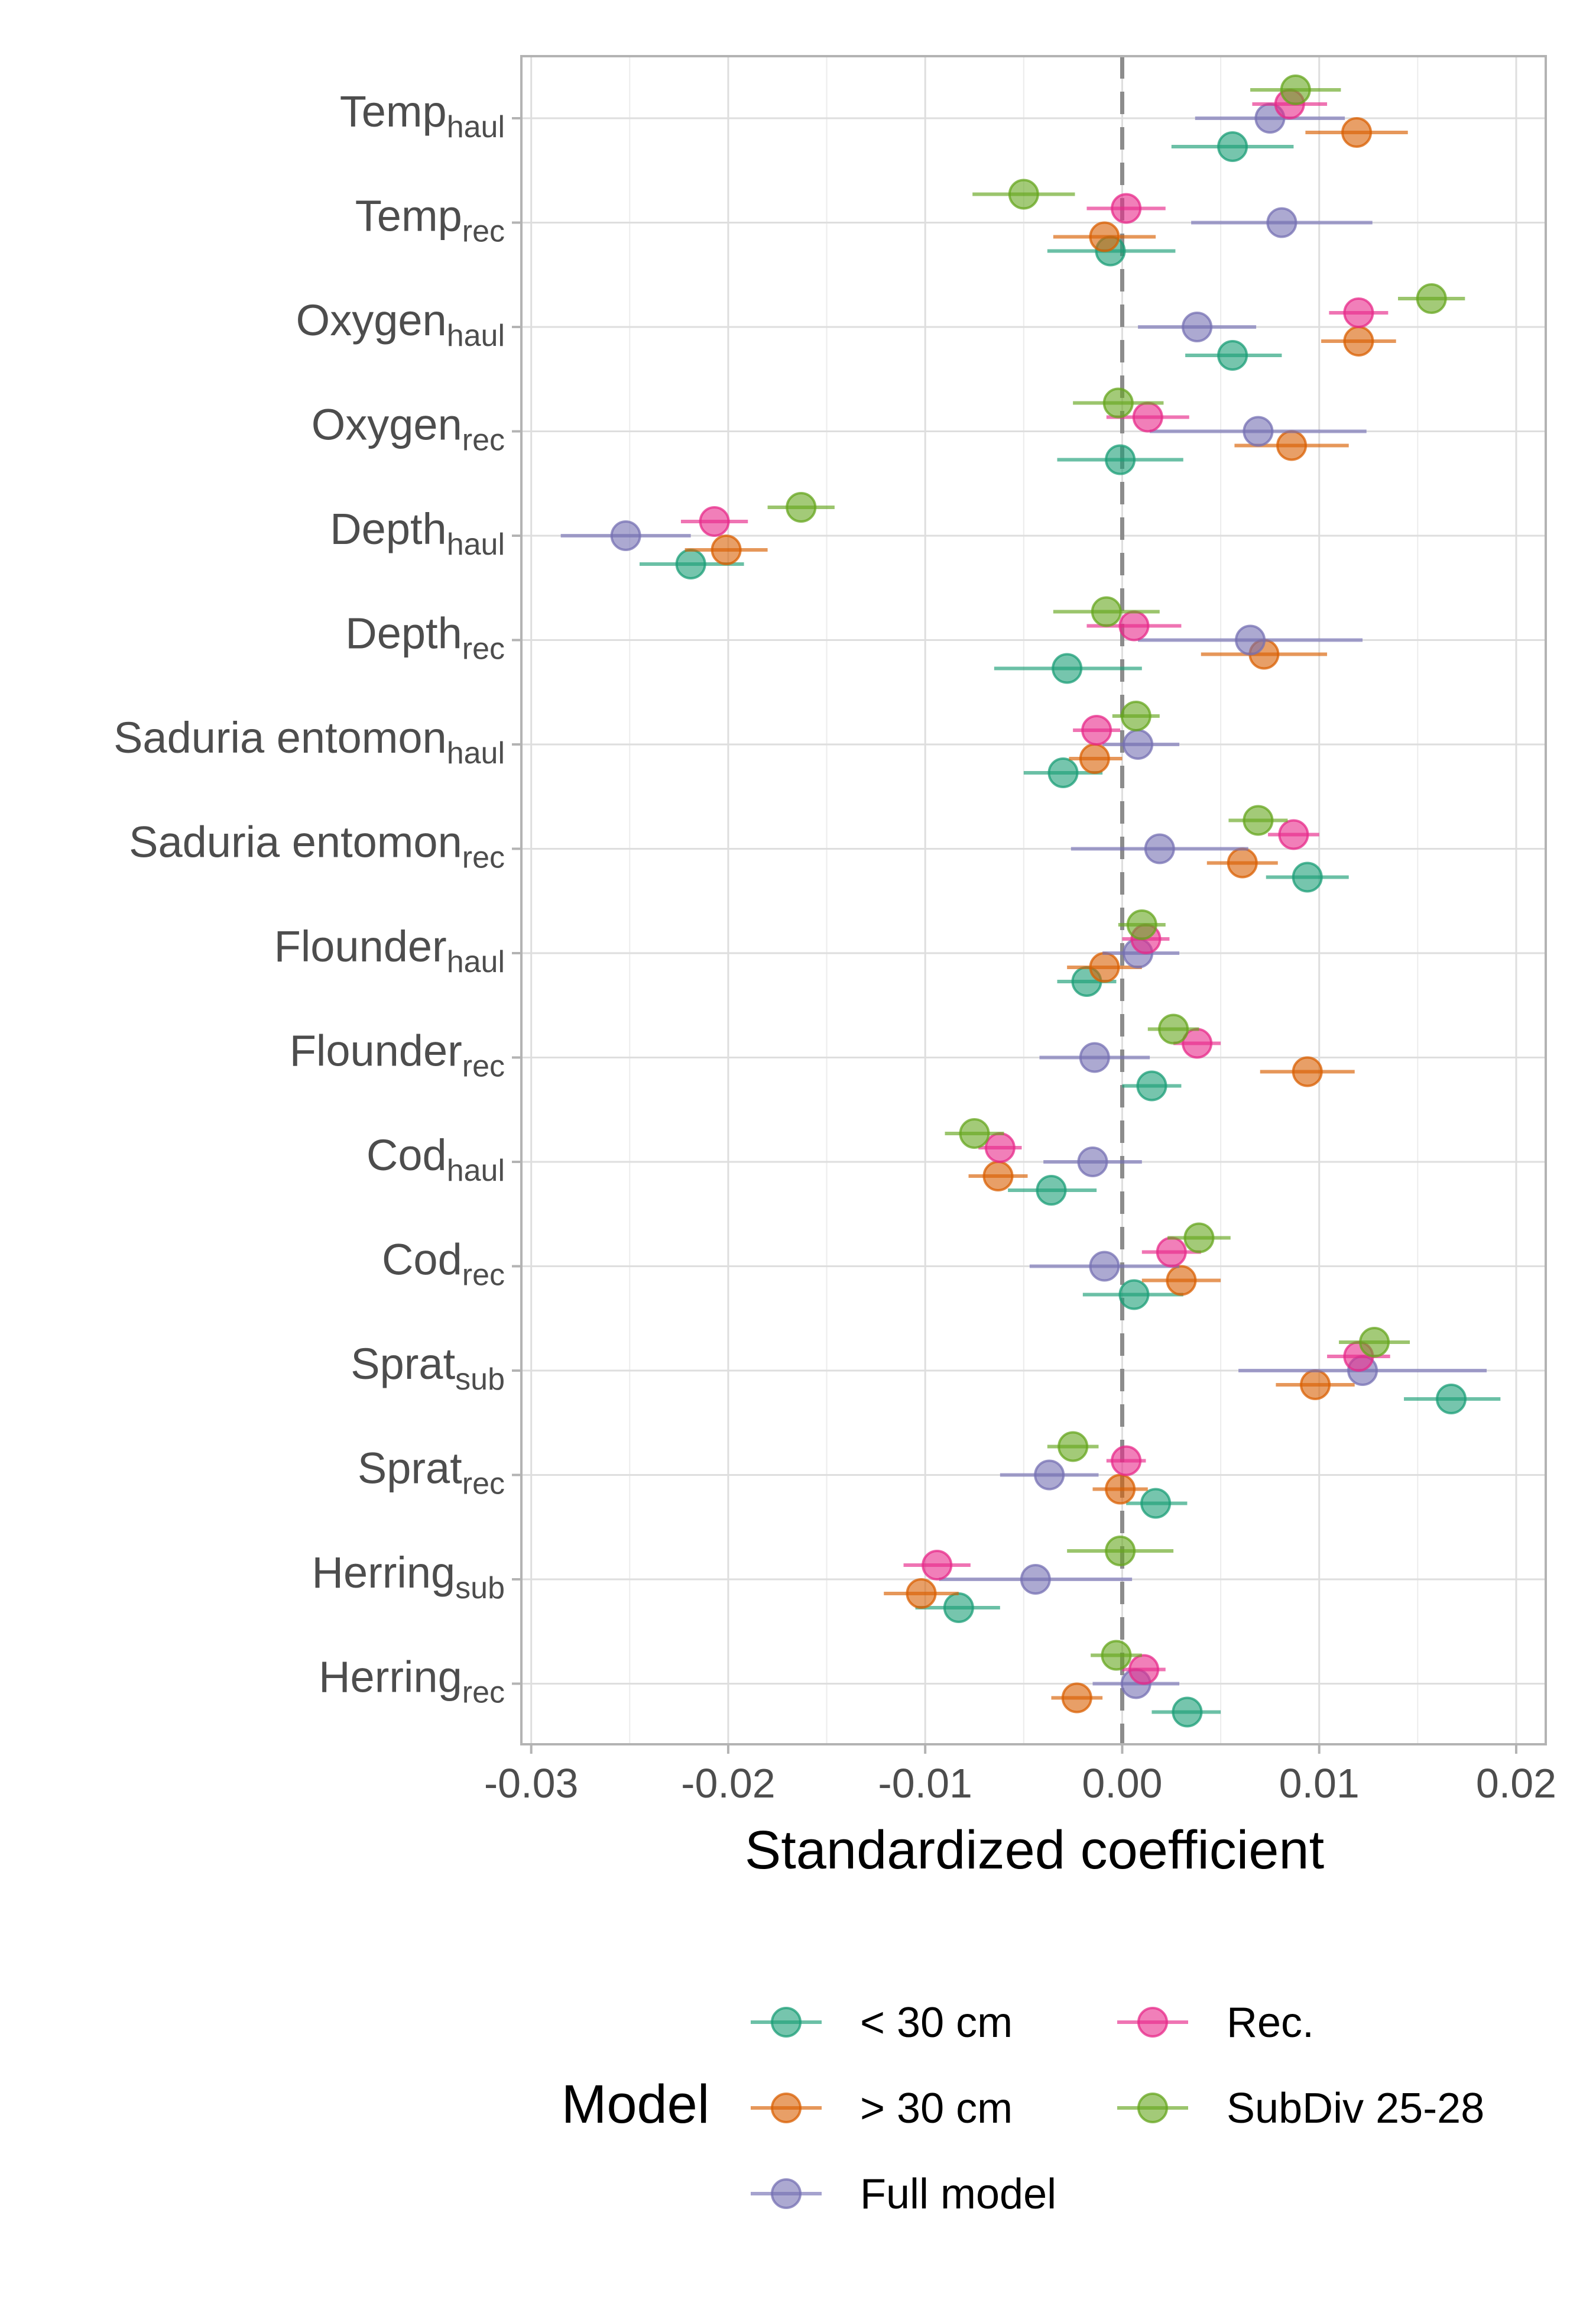 The height and width of the screenshot is (2306, 1596). I want to click on y-tick-label-base: Temp, so click(408, 216).